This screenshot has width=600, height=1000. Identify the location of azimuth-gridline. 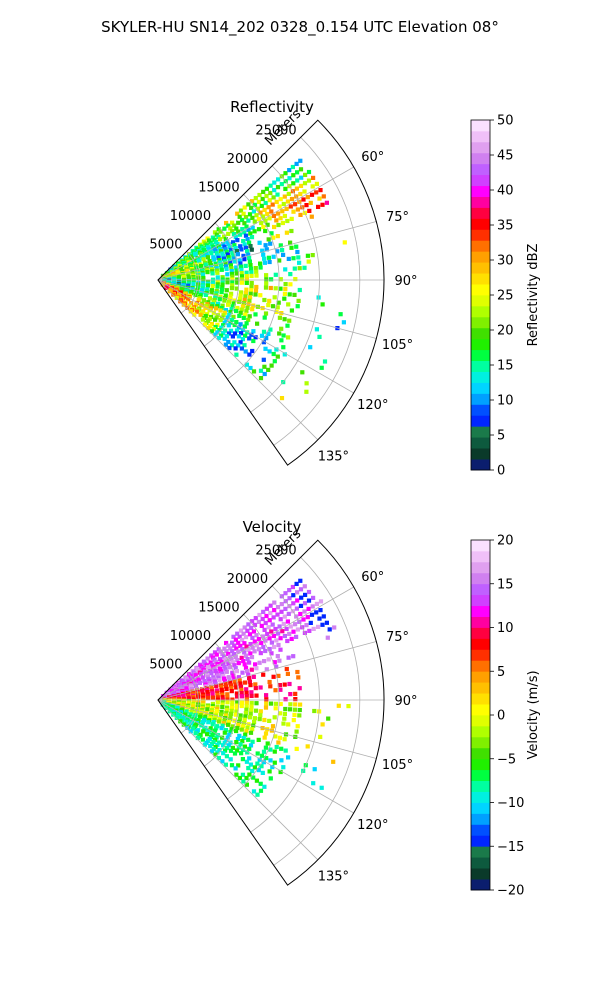
(238, 780).